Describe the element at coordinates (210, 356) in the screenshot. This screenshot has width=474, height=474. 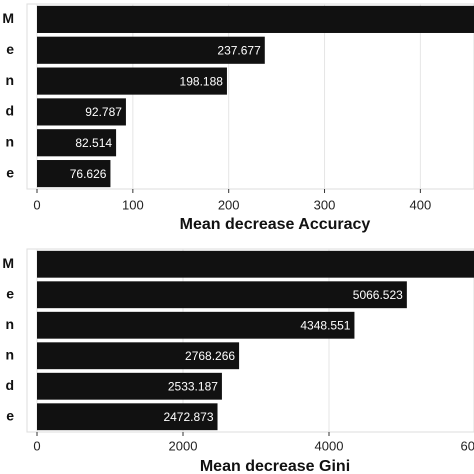
I see `value-label: 2768.266` at that location.